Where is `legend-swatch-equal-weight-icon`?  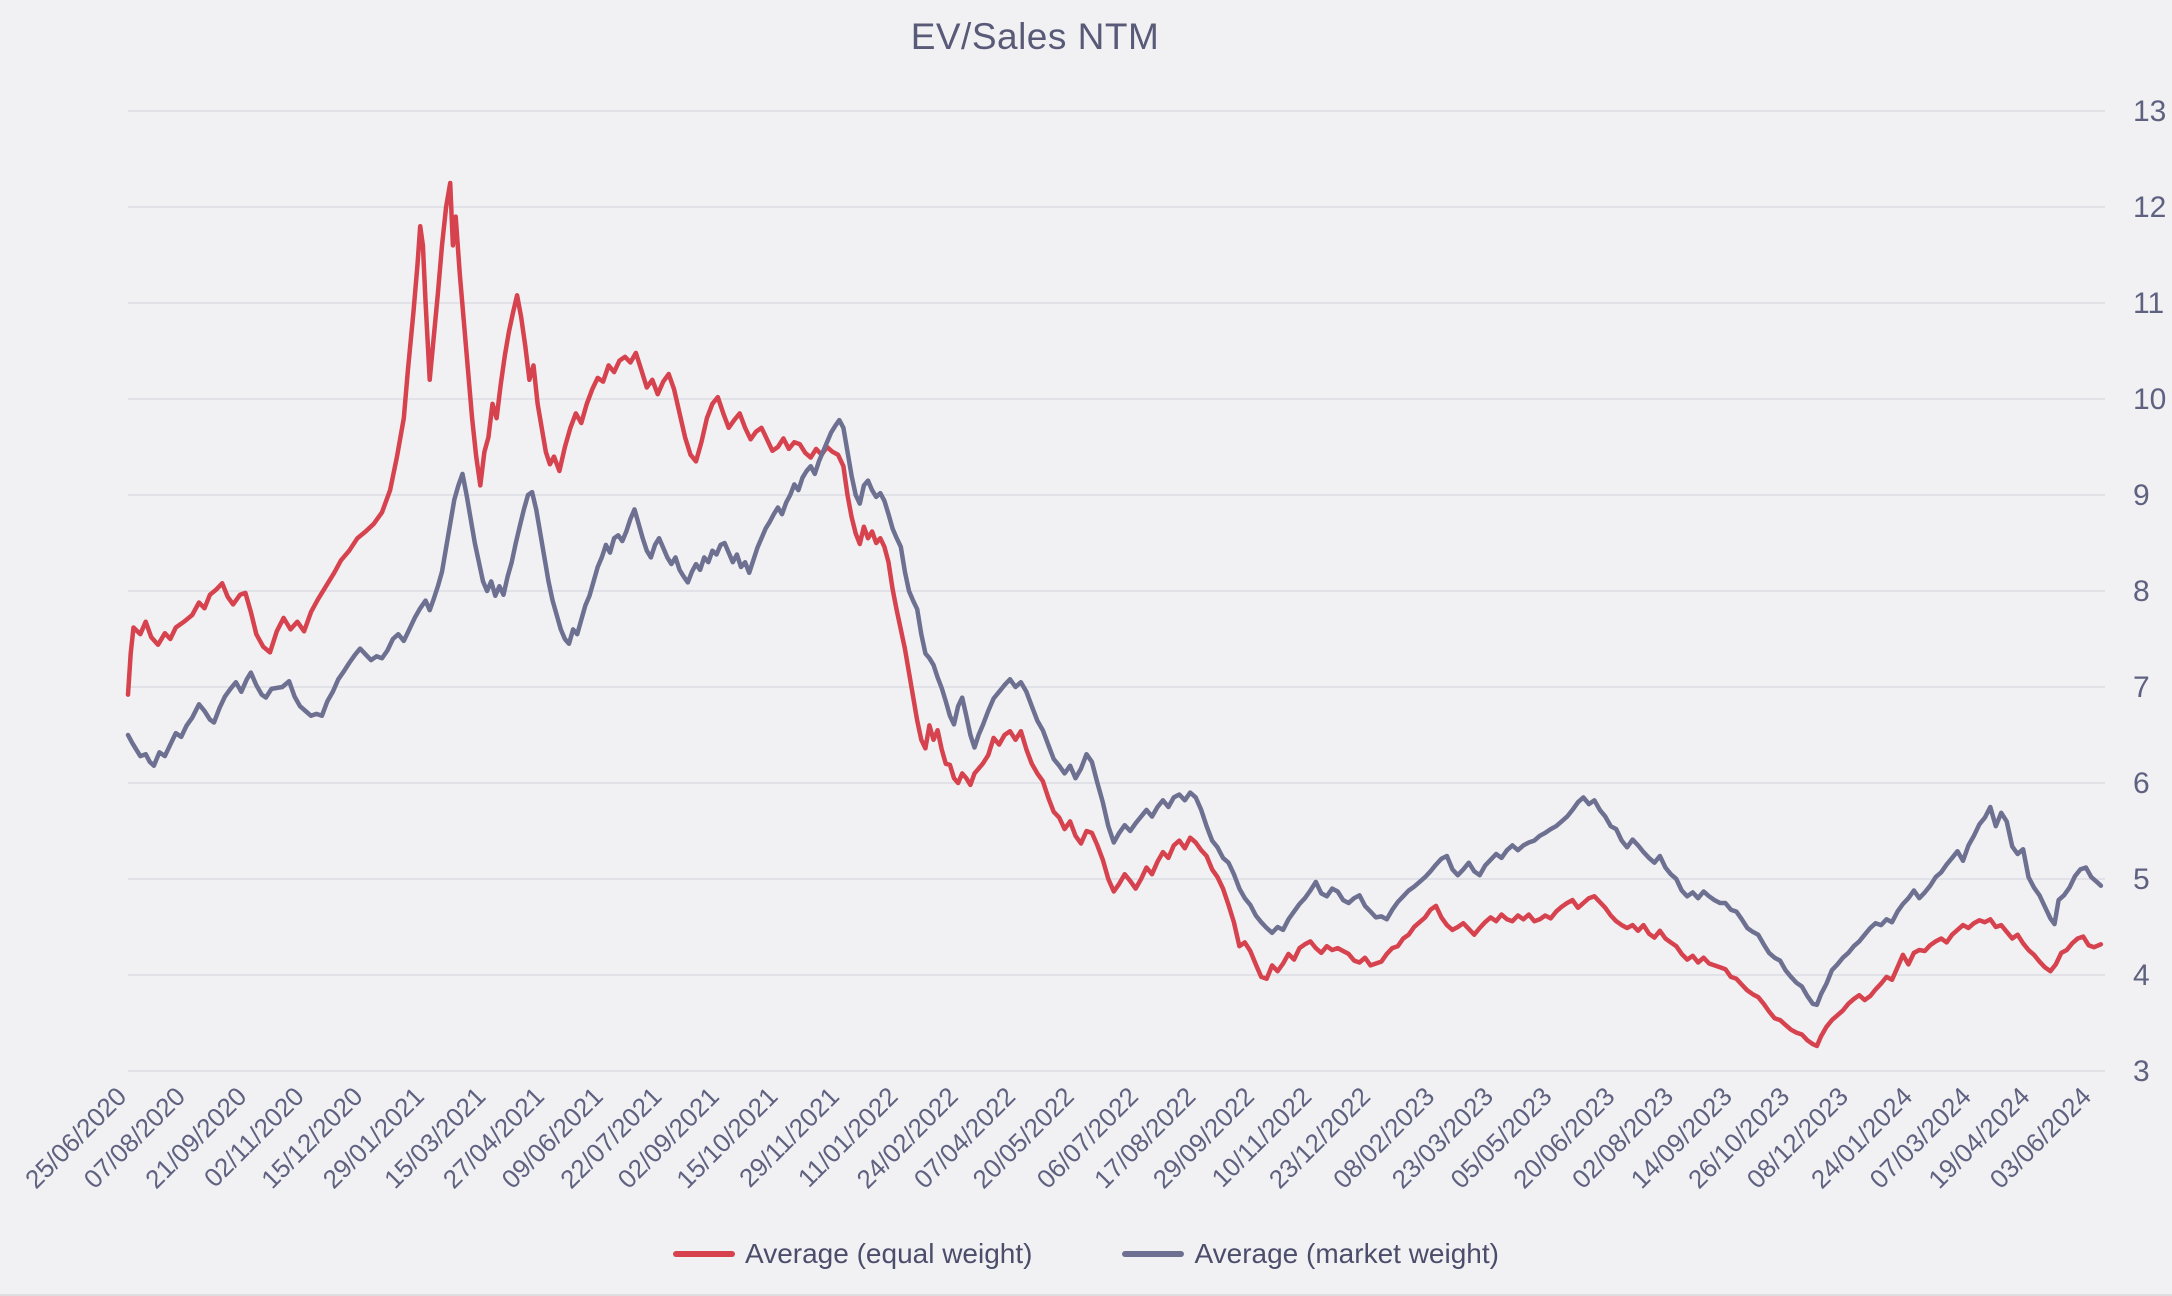
legend-swatch-equal-weight-icon is located at coordinates (704, 1254).